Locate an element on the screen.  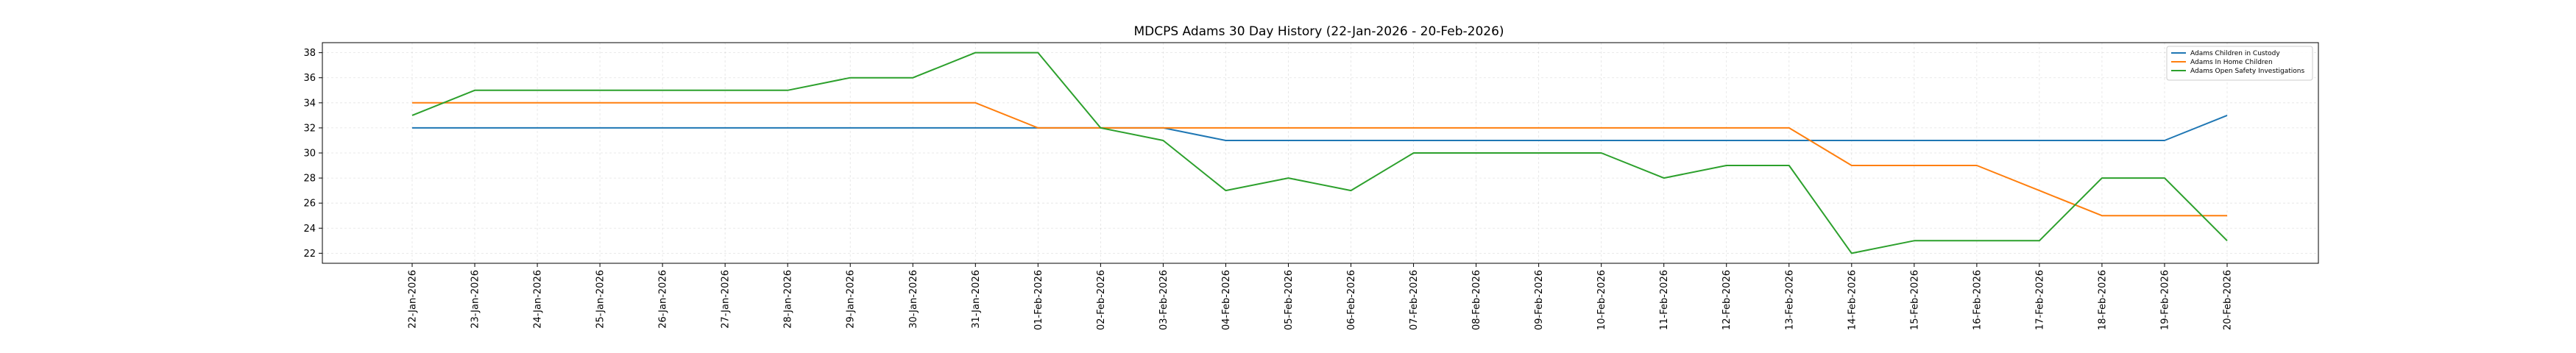
x-tick-label: 29-Jan-2026 is located at coordinates (851, 300).